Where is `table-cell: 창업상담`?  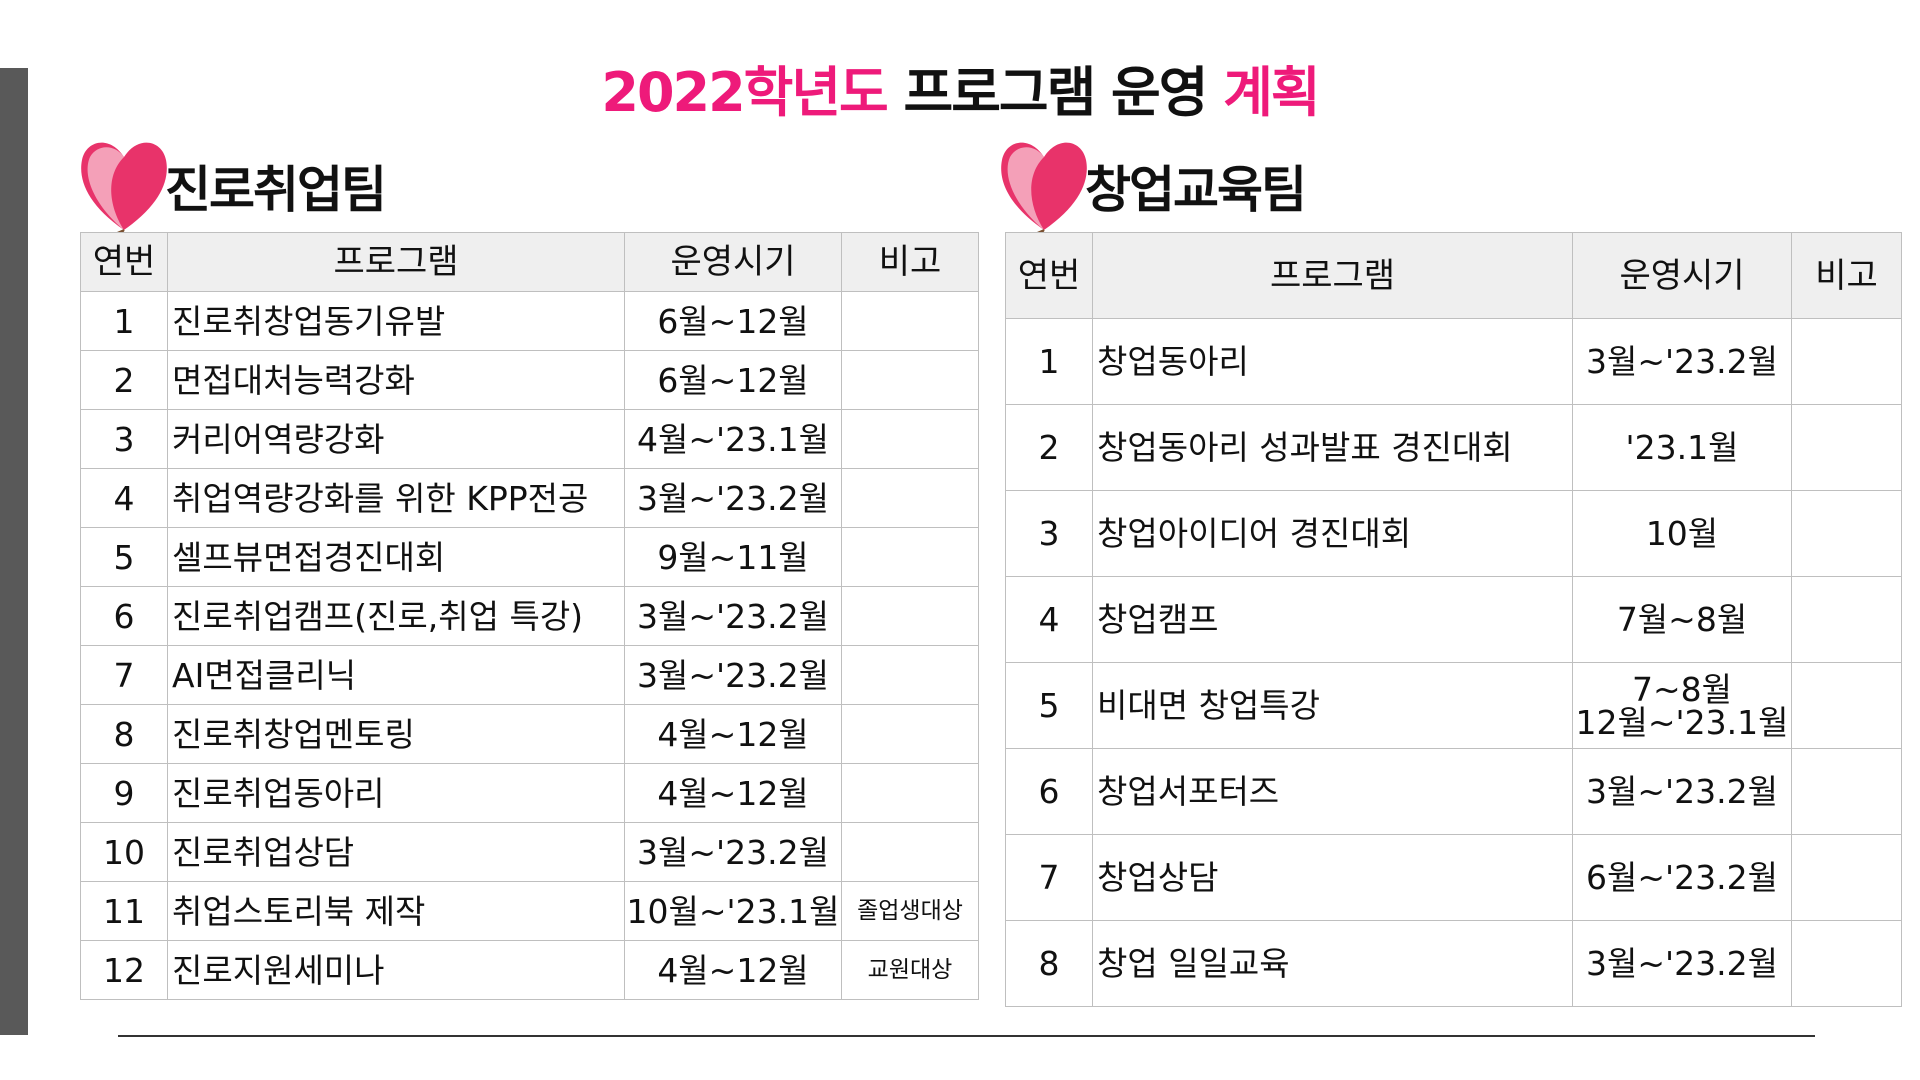
table-cell: 창업상담 is located at coordinates (1332, 877).